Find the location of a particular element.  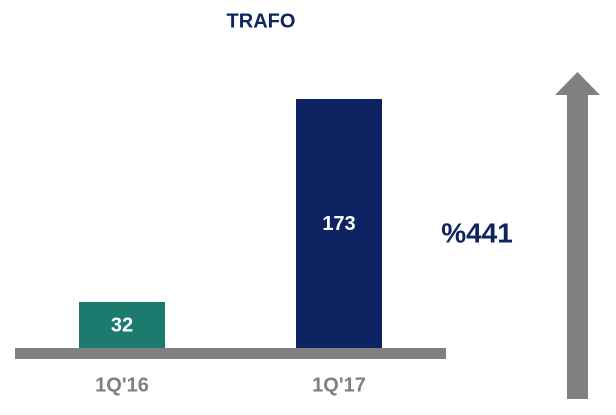

data-label: 32 is located at coordinates (122, 325).